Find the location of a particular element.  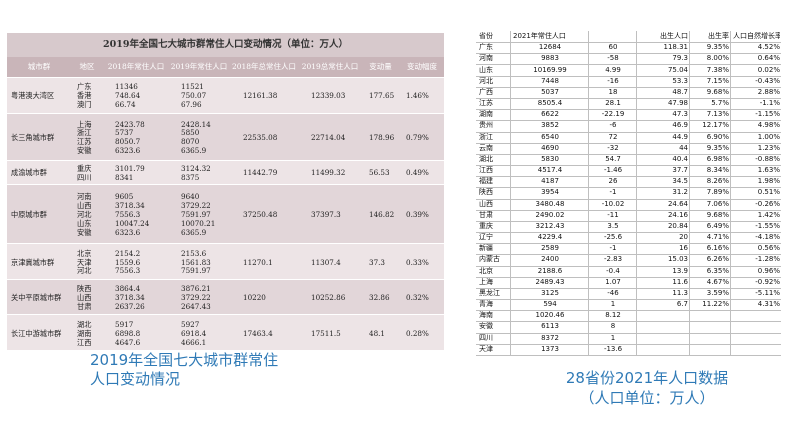

pop-2019: 11521 is located at coordinates (192, 87).